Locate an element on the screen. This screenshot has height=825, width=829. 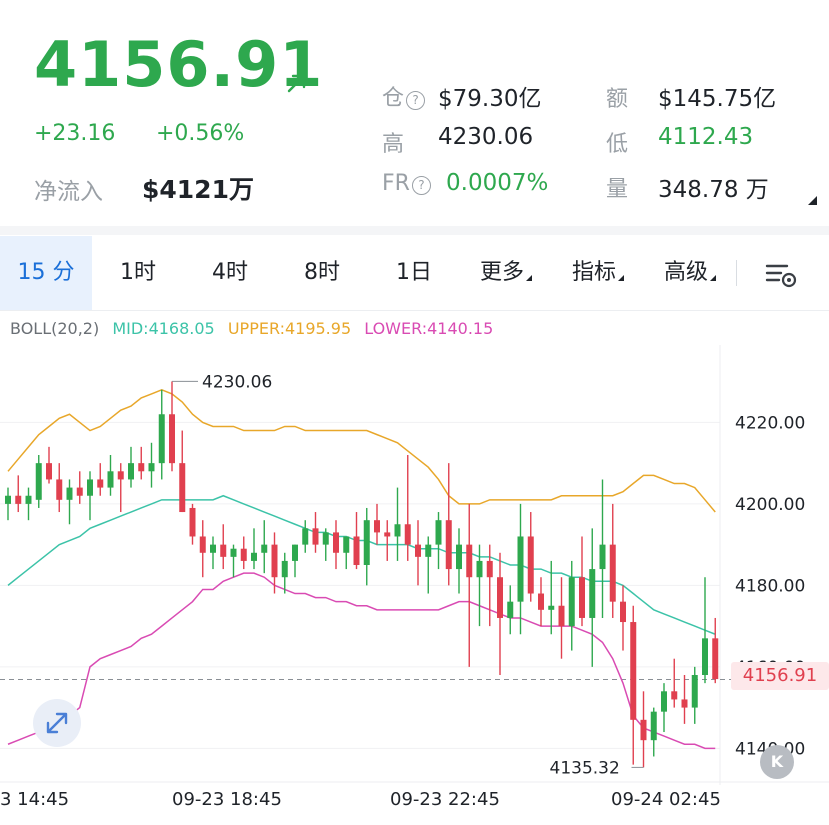
tab-15m: 15 分 is located at coordinates (46, 273).